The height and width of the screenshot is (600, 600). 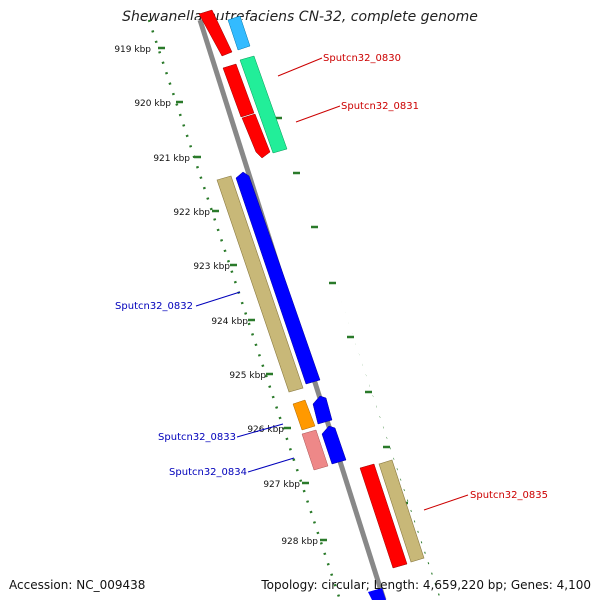 What do you see at coordinates (509, 495) in the screenshot?
I see `gene-label-0835: Sputcn32_0835` at bounding box center [509, 495].